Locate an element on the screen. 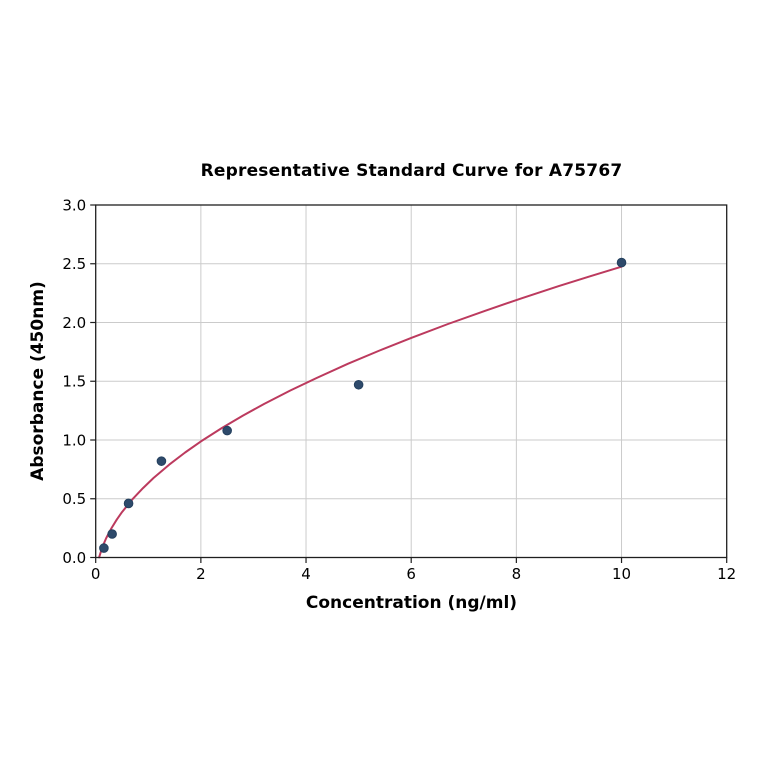  x-tick-label: 0 is located at coordinates (96, 574).